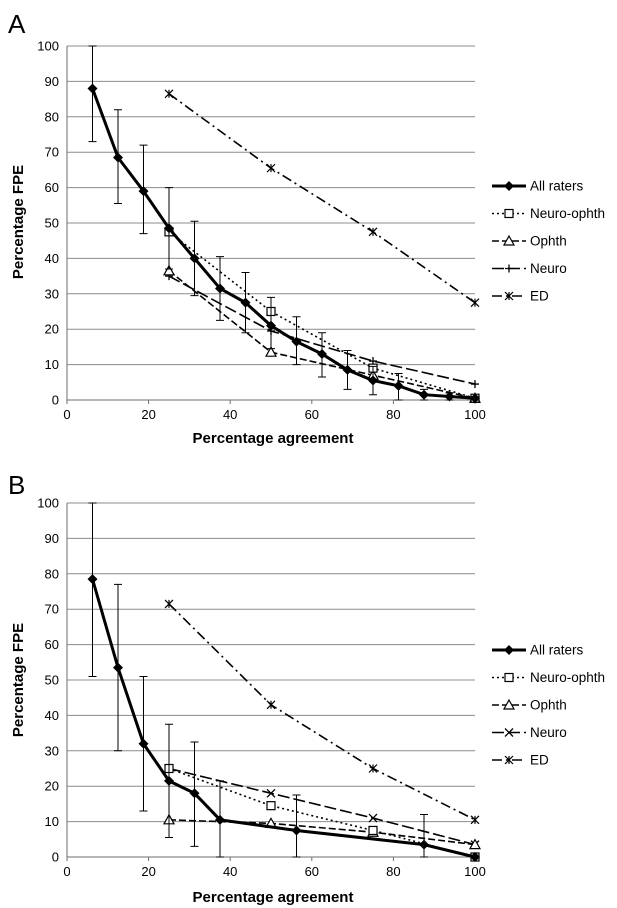 The height and width of the screenshot is (908, 617). What do you see at coordinates (52, 715) in the screenshot?
I see `panel-b-y-tick-label: 40` at bounding box center [52, 715].